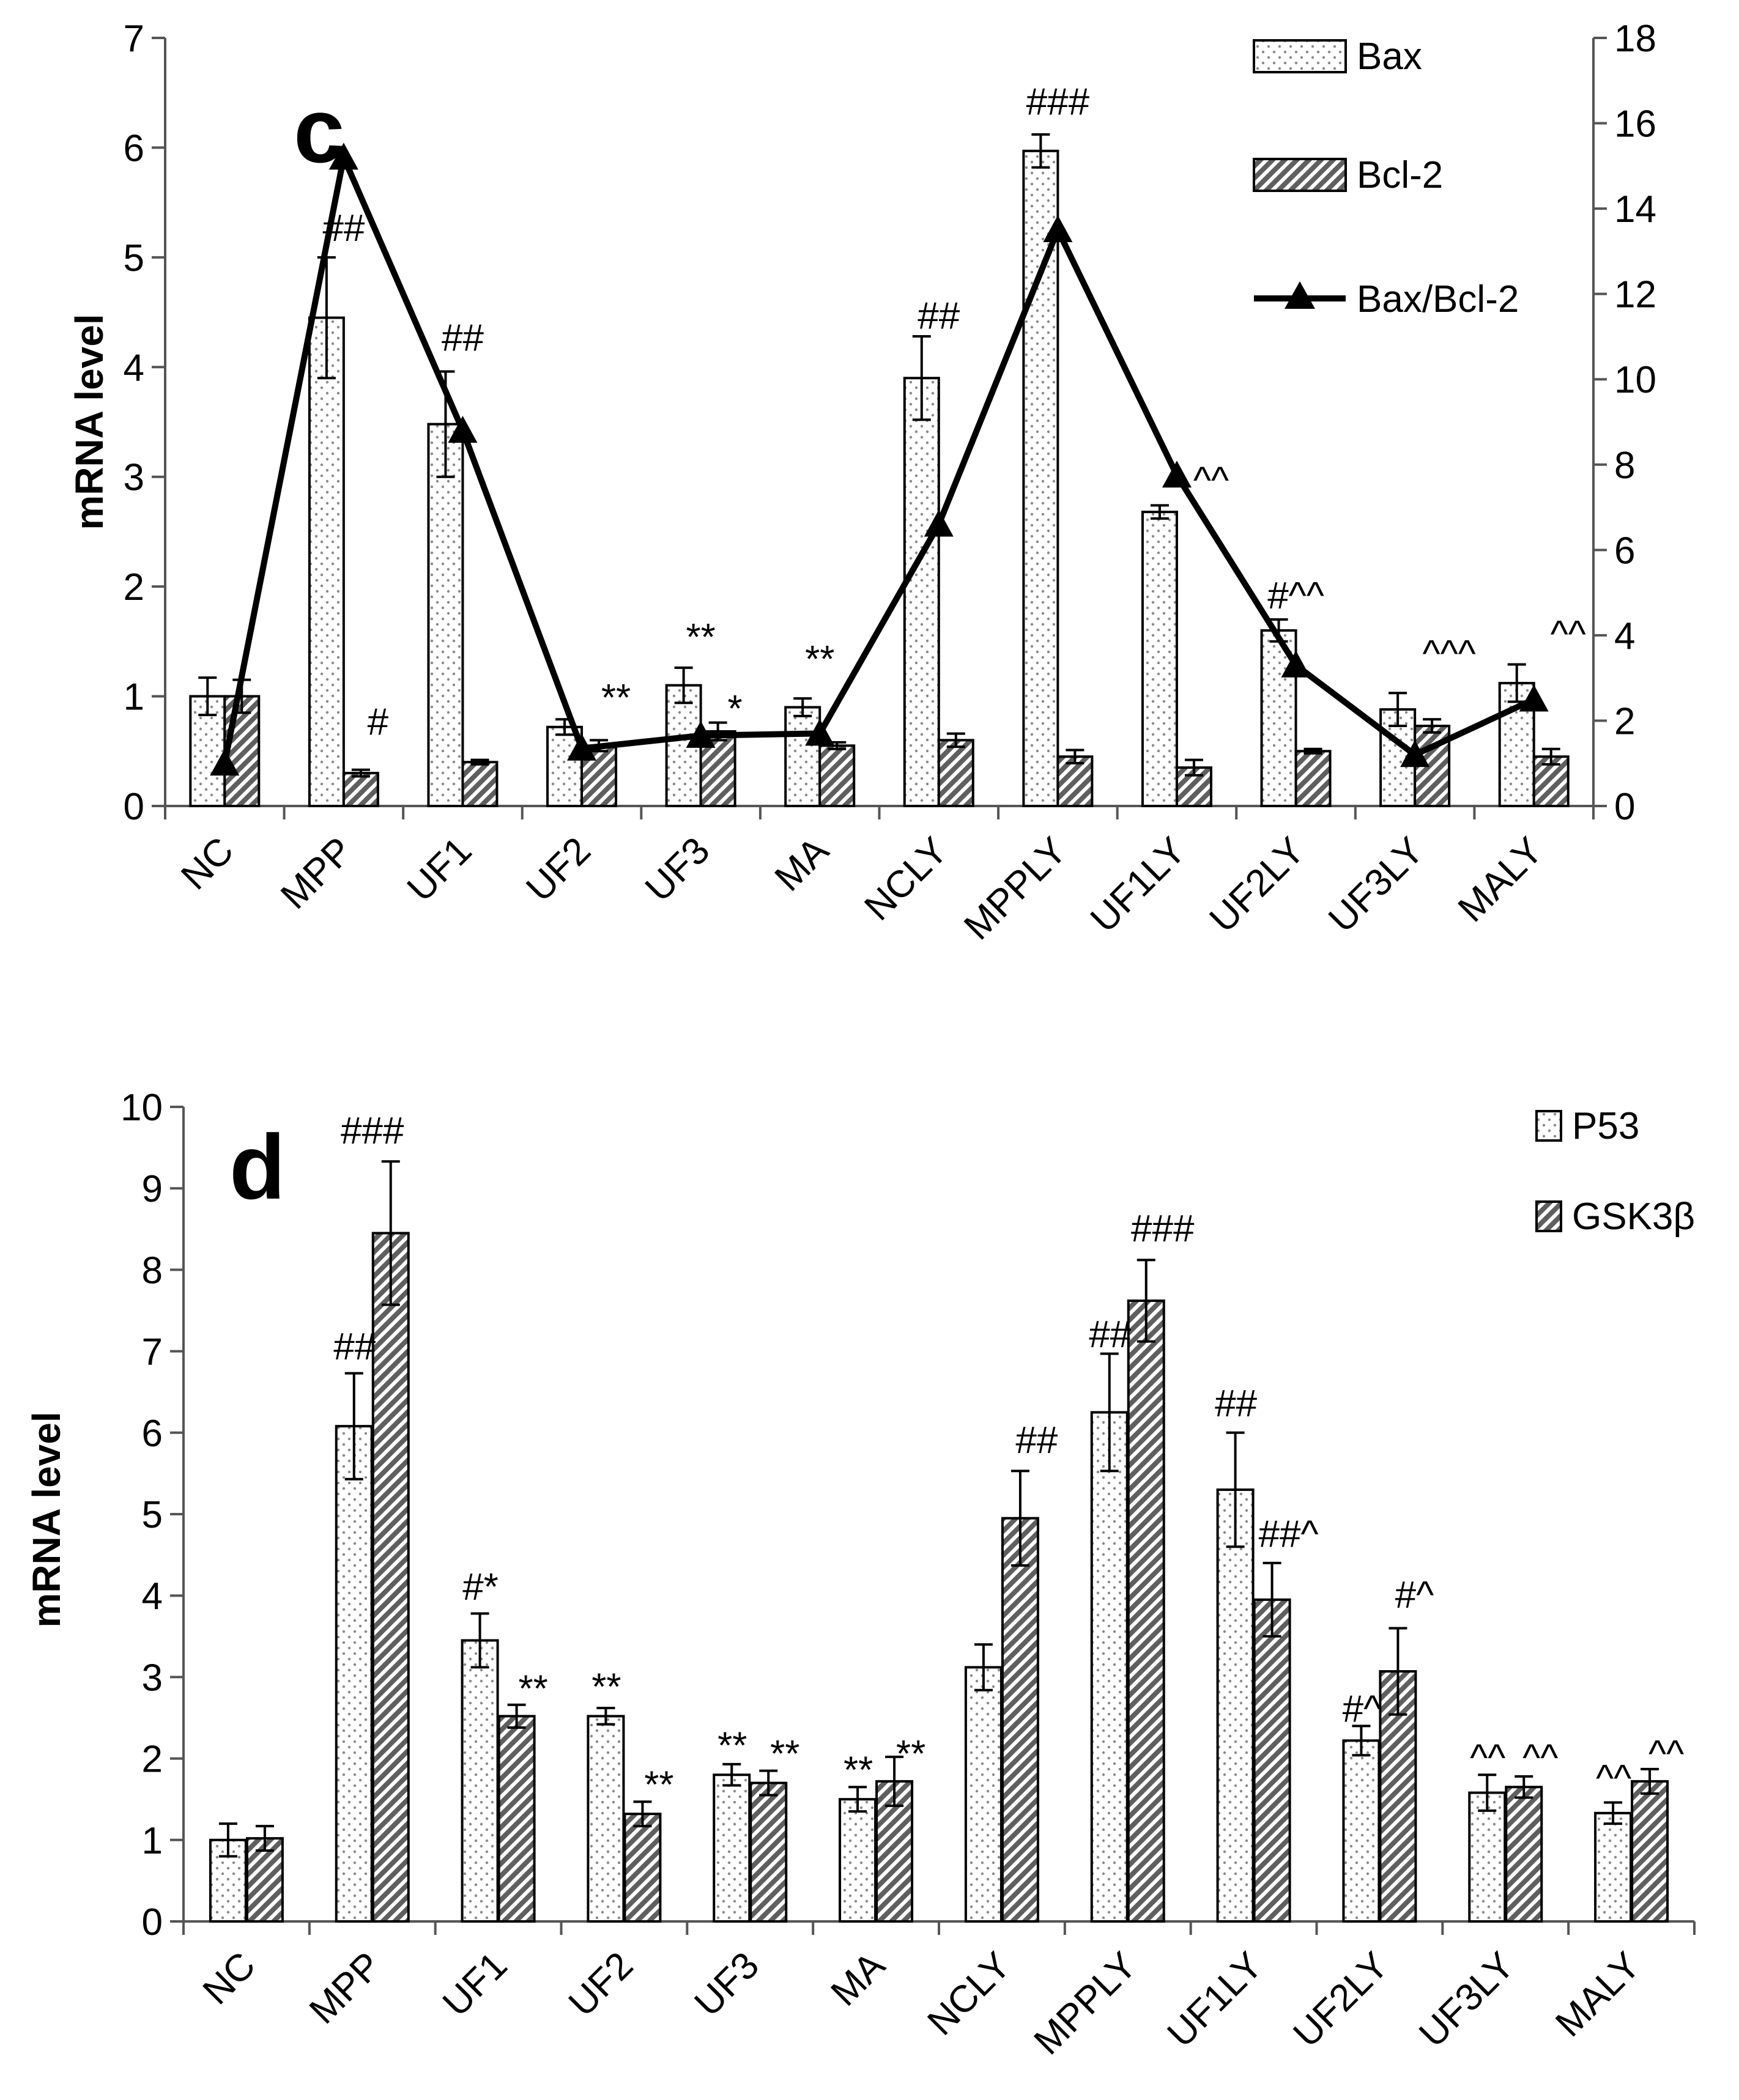 Image resolution: width=1739 pixels, height=2100 pixels. What do you see at coordinates (1624, 551) in the screenshot?
I see `right-y-tick-label: 6` at bounding box center [1624, 551].